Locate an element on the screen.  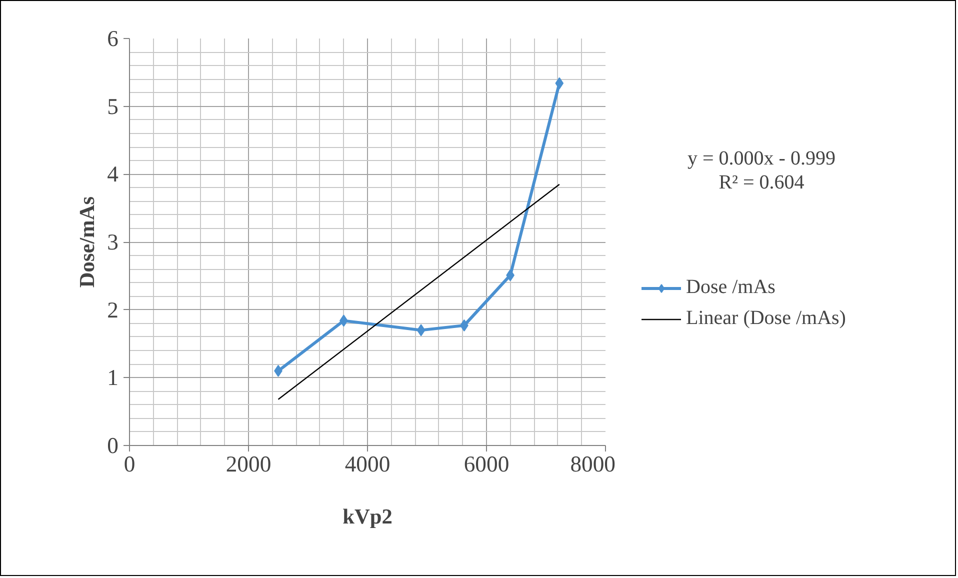
x-tick-label: 6000 is located at coordinates (487, 464).